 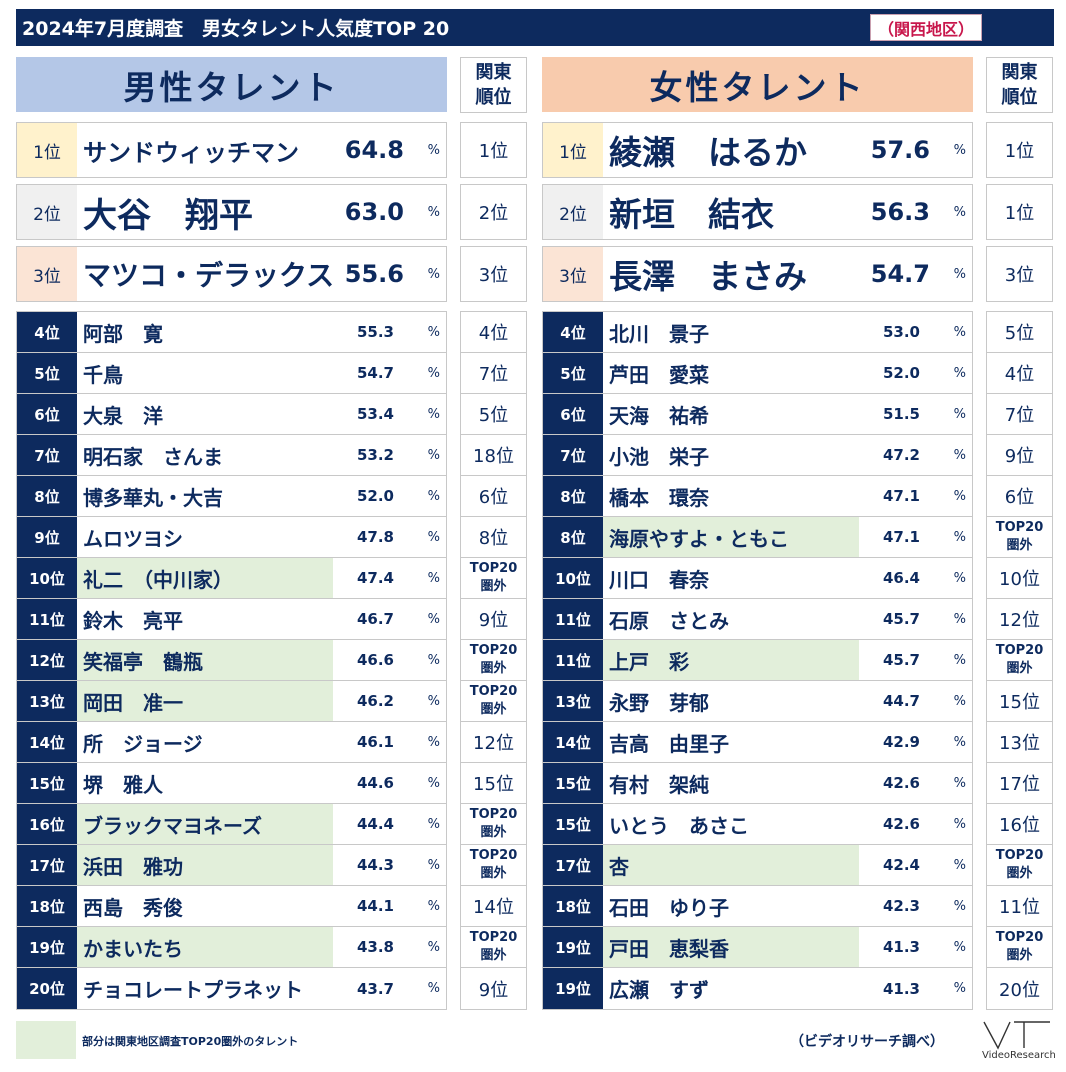 What do you see at coordinates (573, 332) in the screenshot?
I see `rank-label: 4位` at bounding box center [573, 332].